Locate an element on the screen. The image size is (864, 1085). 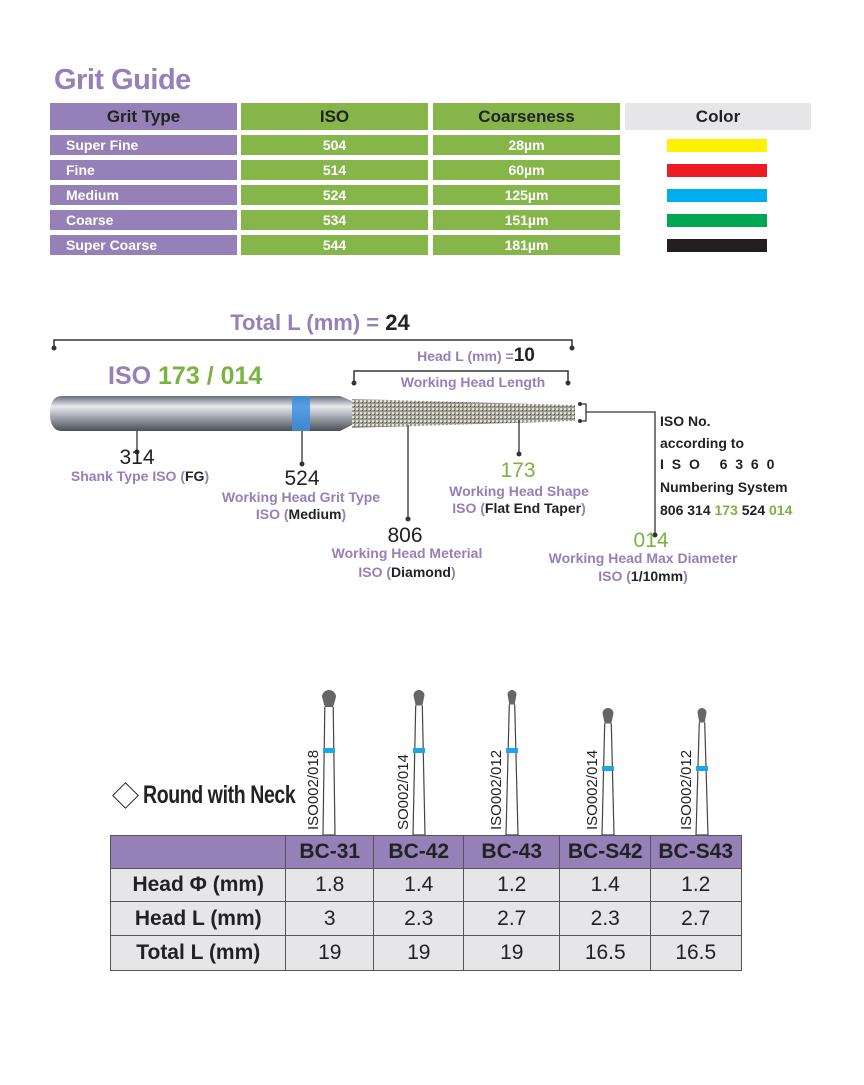
iso-sep: / is located at coordinates (210, 376).